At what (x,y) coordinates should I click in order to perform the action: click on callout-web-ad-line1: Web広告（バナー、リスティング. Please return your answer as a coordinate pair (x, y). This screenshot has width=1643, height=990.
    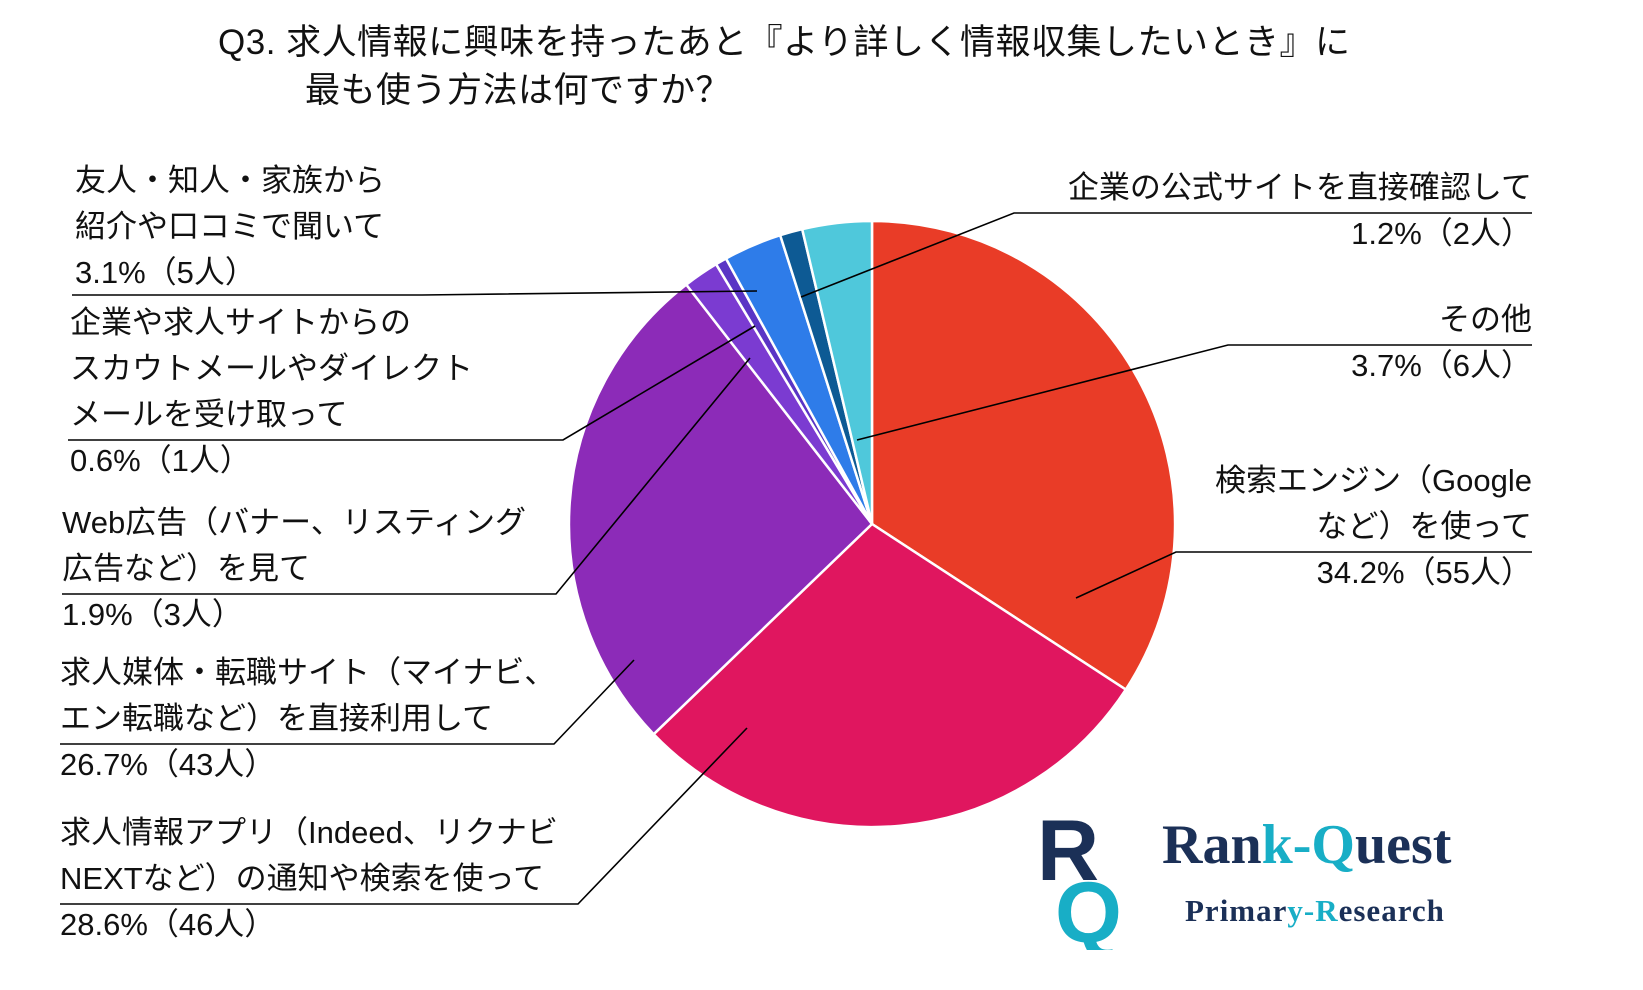
    Looking at the image, I should click on (294, 522).